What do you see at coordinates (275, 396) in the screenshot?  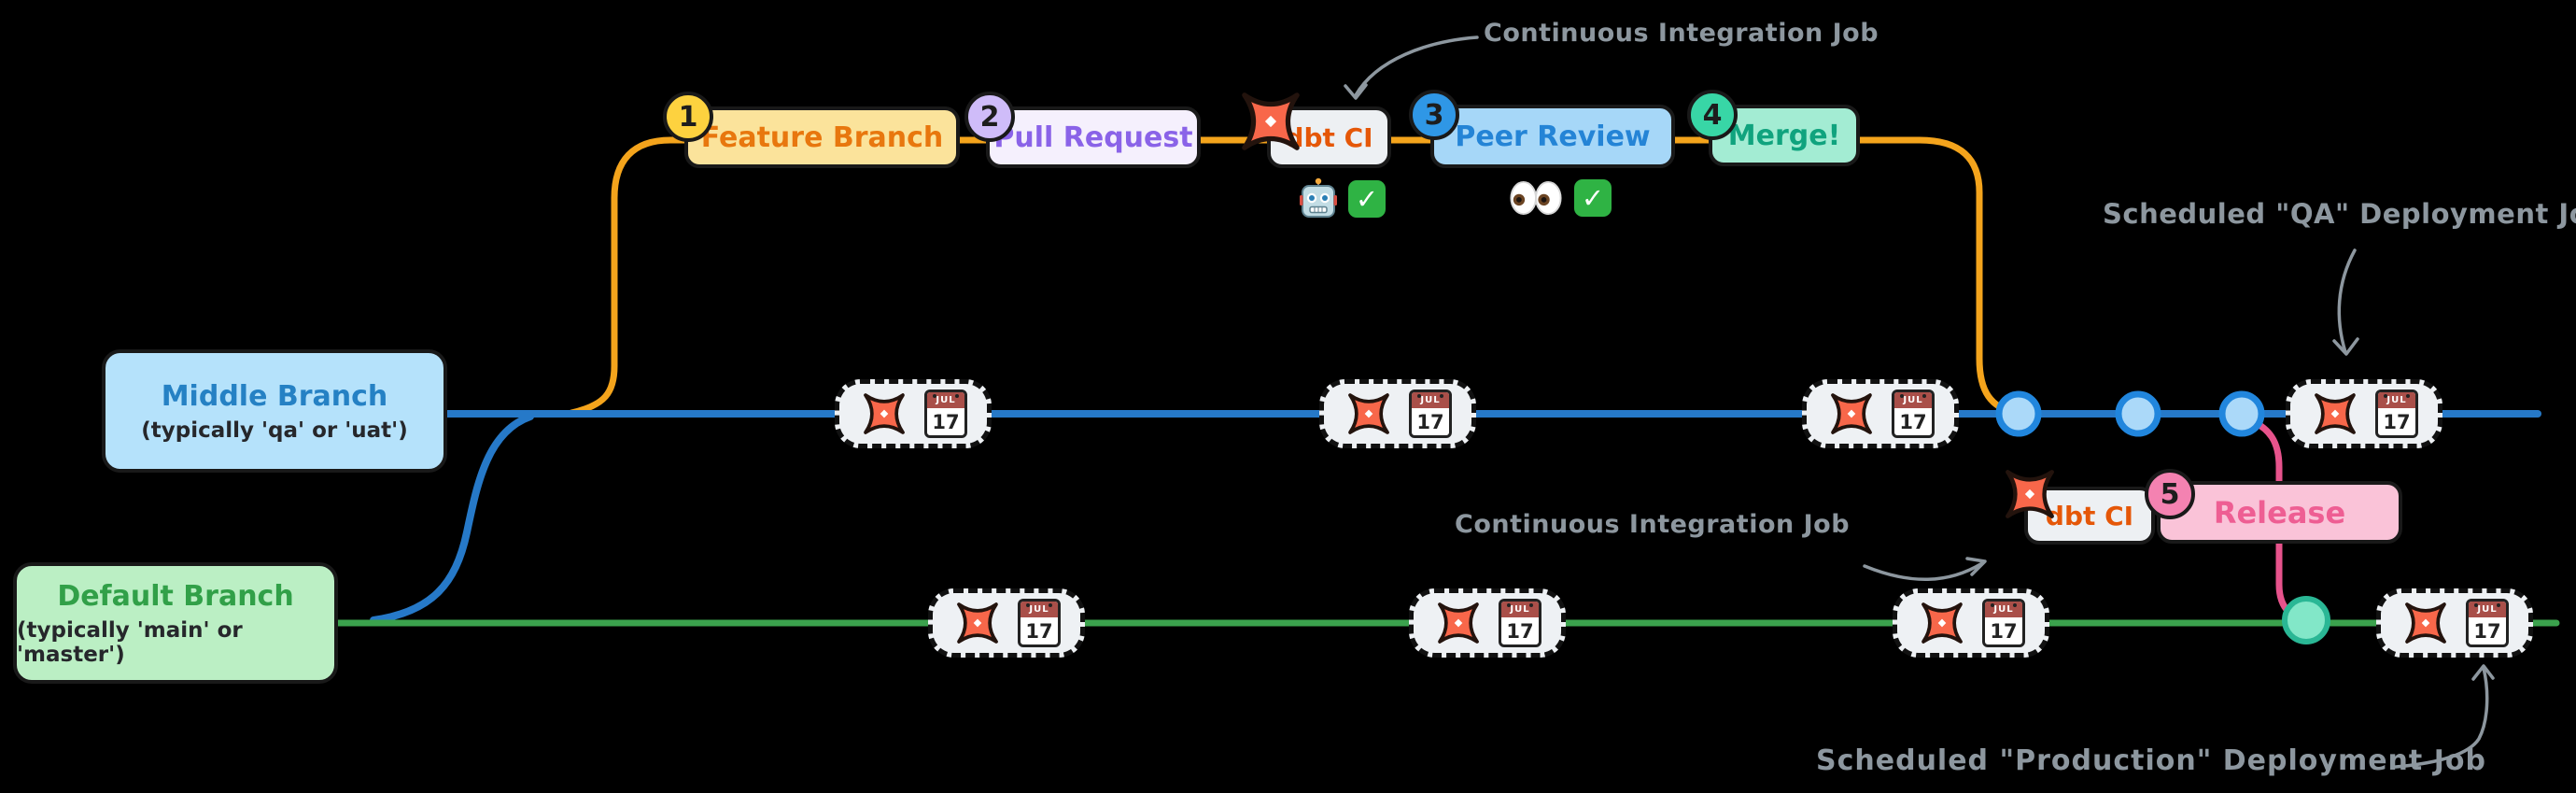 I see `branch-title: Middle Branch` at bounding box center [275, 396].